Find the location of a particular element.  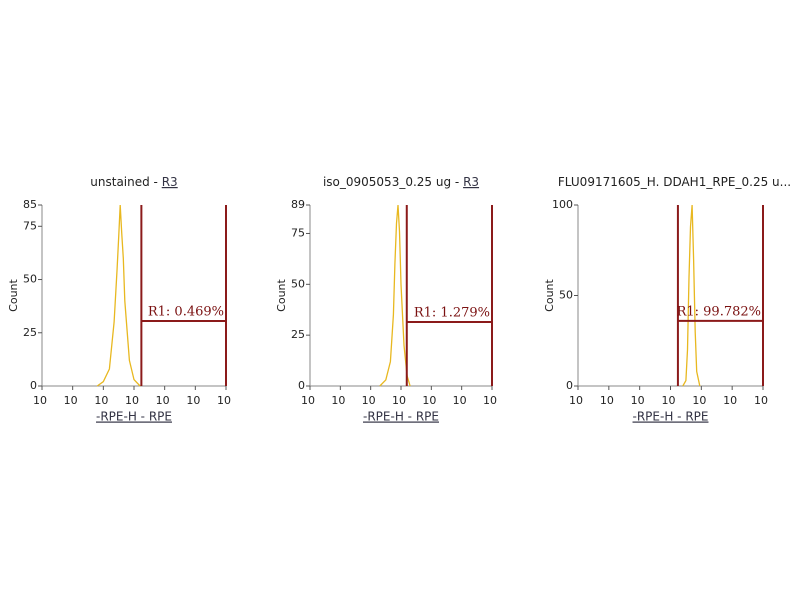

gate-label: R1: 1.279% is located at coordinates (452, 312).